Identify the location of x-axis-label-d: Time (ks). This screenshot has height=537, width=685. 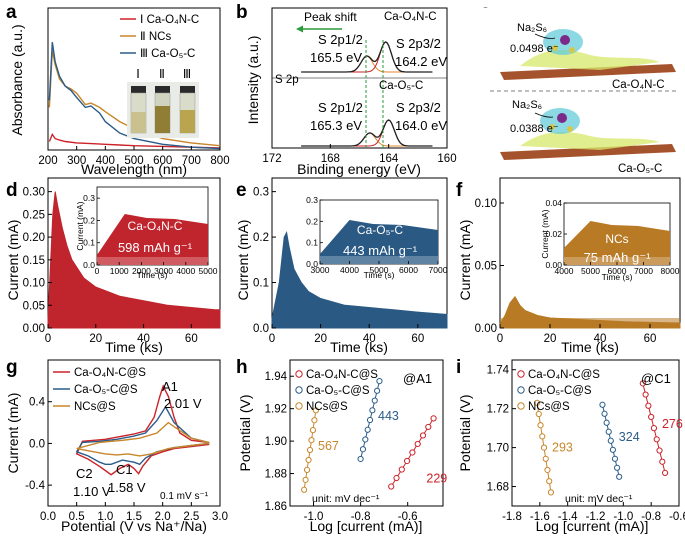
(134, 347).